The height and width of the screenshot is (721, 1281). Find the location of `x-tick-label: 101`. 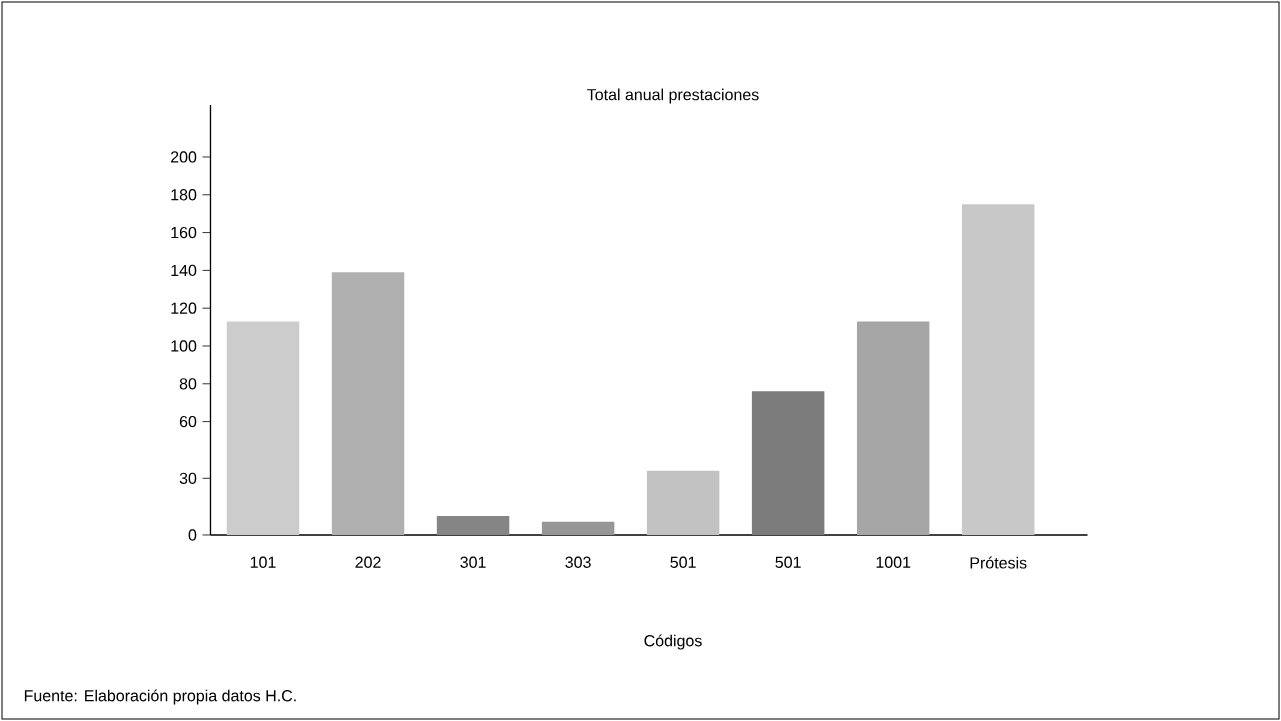

x-tick-label: 101 is located at coordinates (263, 562).